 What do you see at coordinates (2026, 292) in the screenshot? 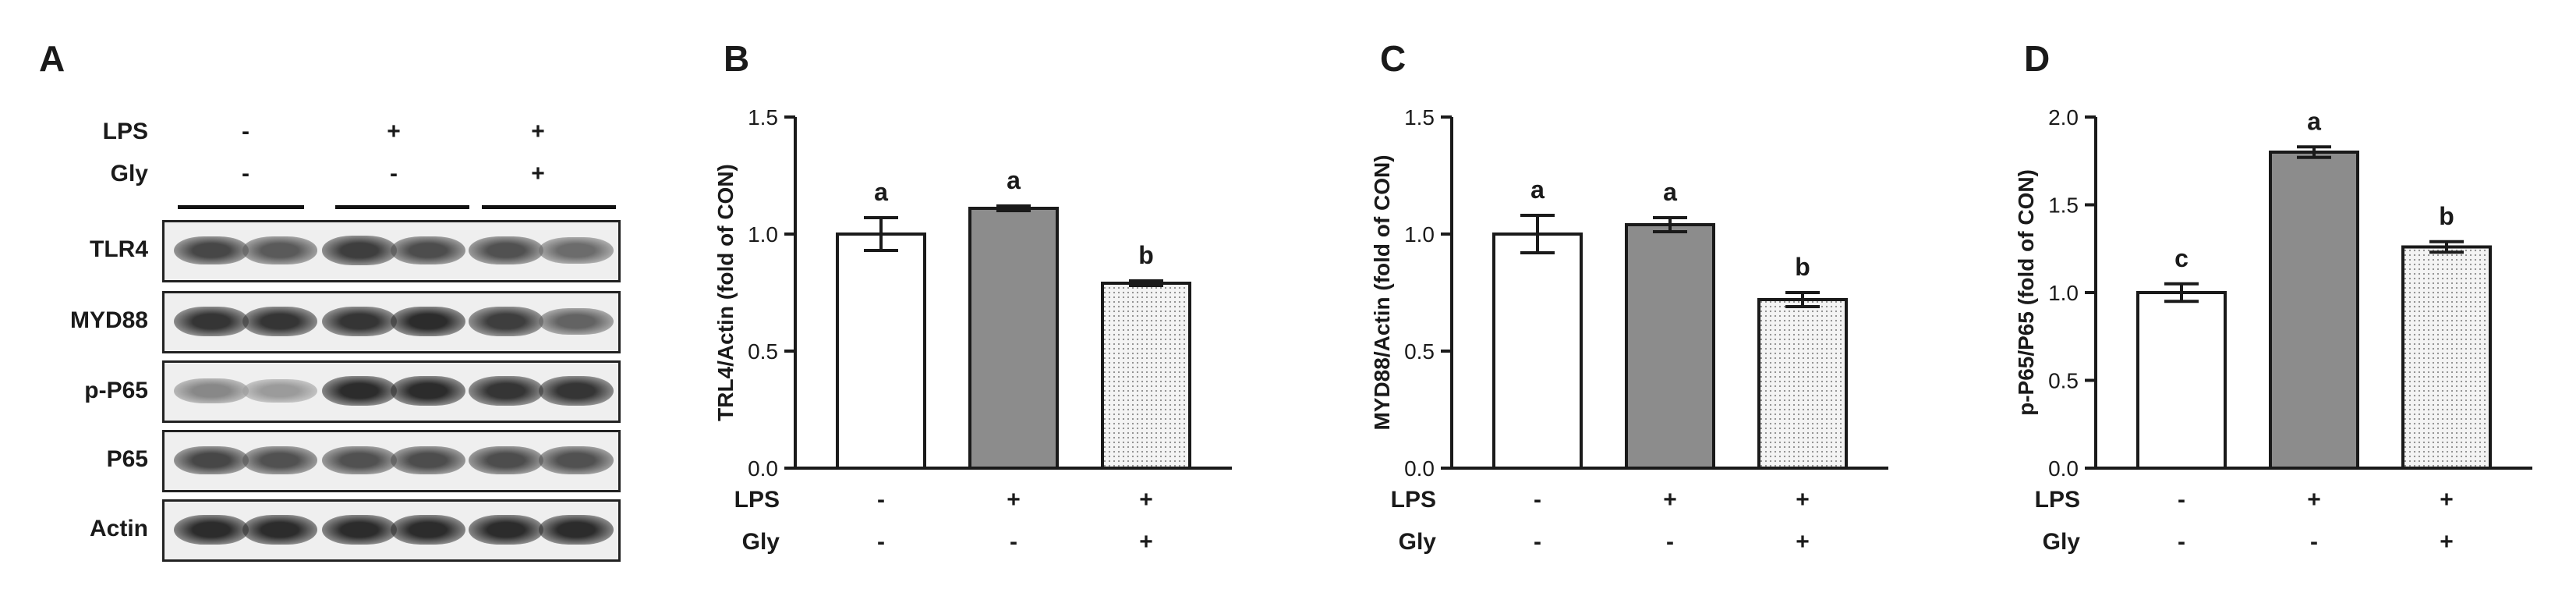
I see `y-axis-label: p-P65/P65 (fold of CON)` at bounding box center [2026, 292].